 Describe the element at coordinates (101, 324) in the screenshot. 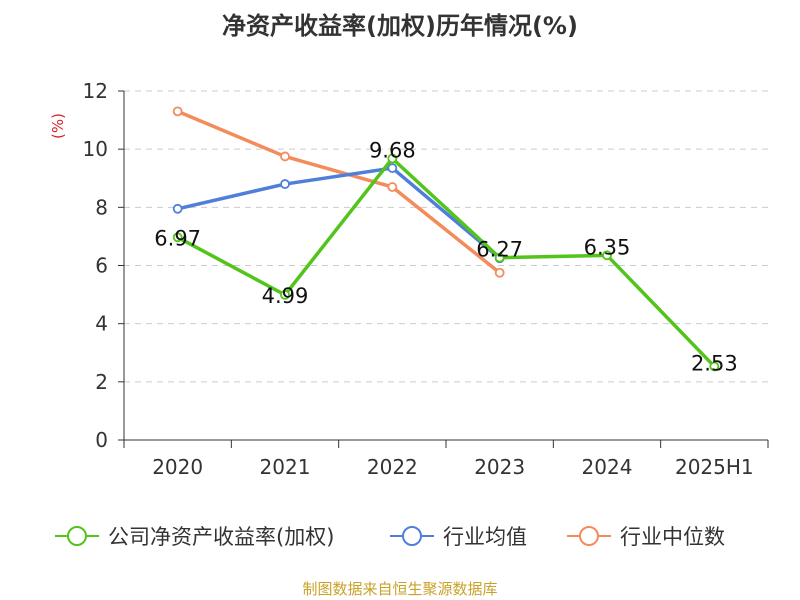

I see `y-tick-label: 4` at that location.